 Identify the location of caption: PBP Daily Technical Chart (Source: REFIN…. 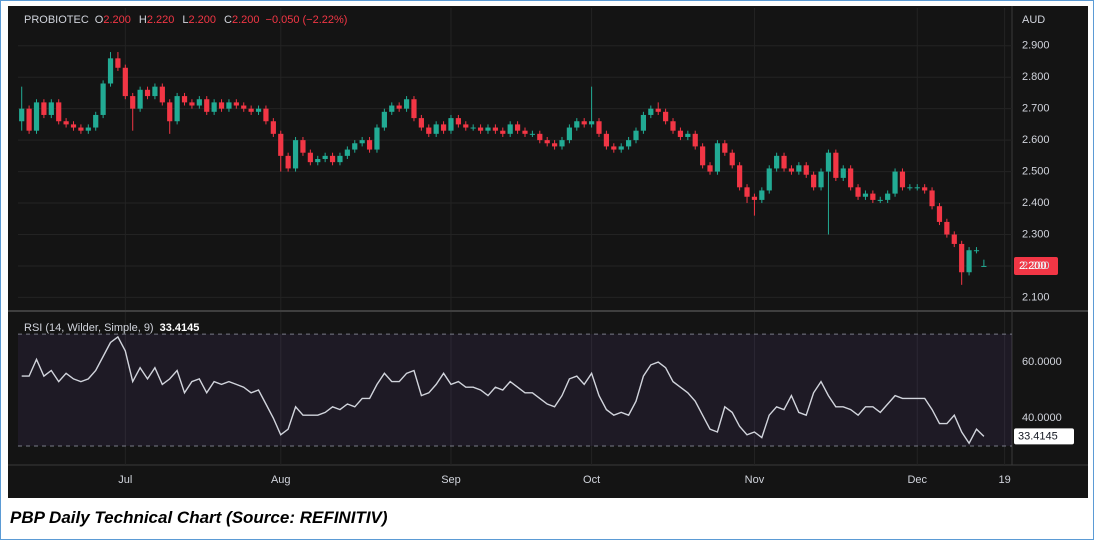
(199, 517).